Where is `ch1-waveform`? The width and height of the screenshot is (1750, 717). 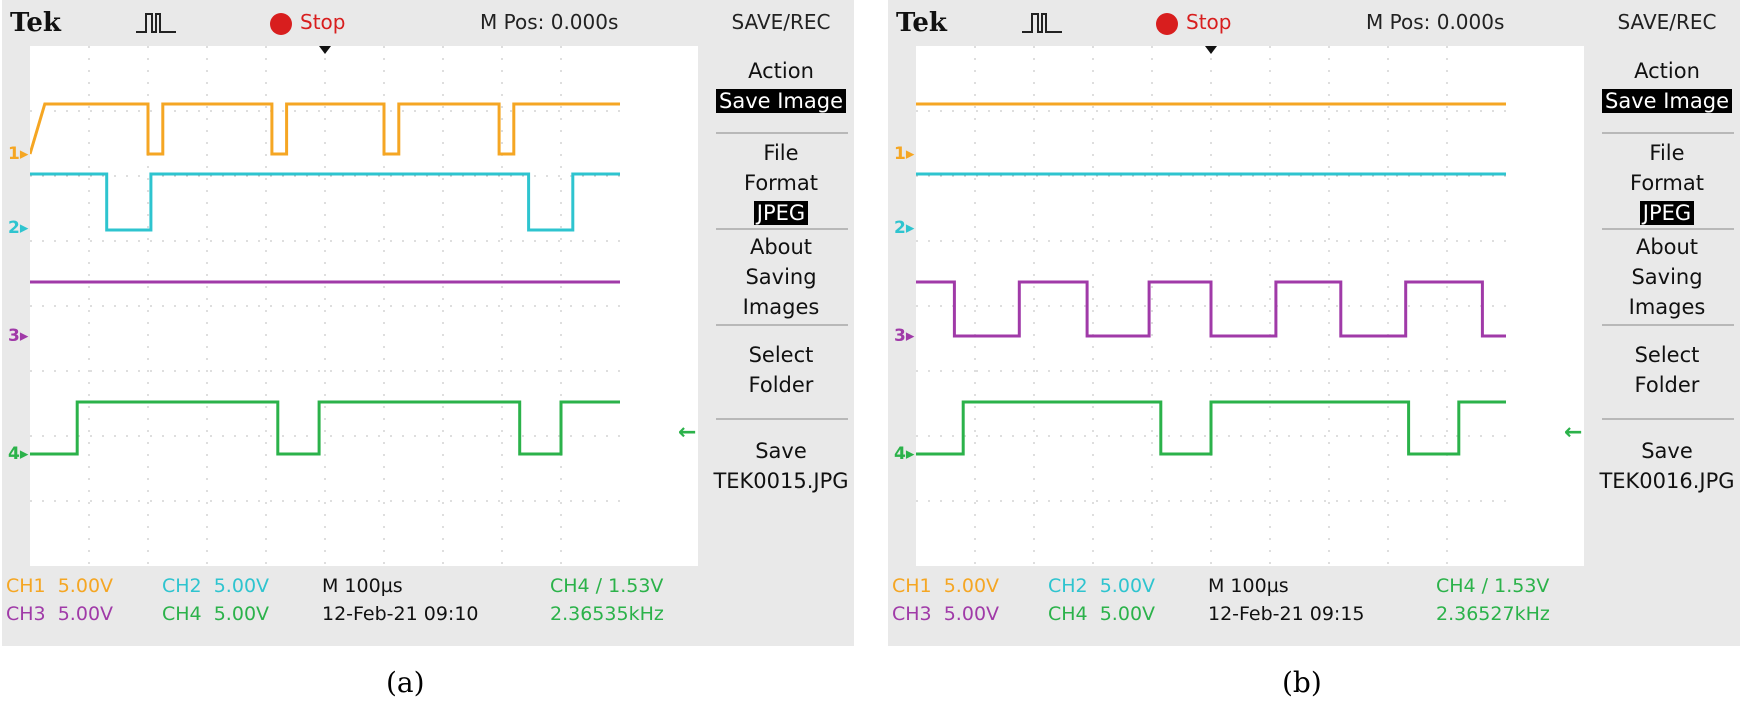 ch1-waveform is located at coordinates (325, 129).